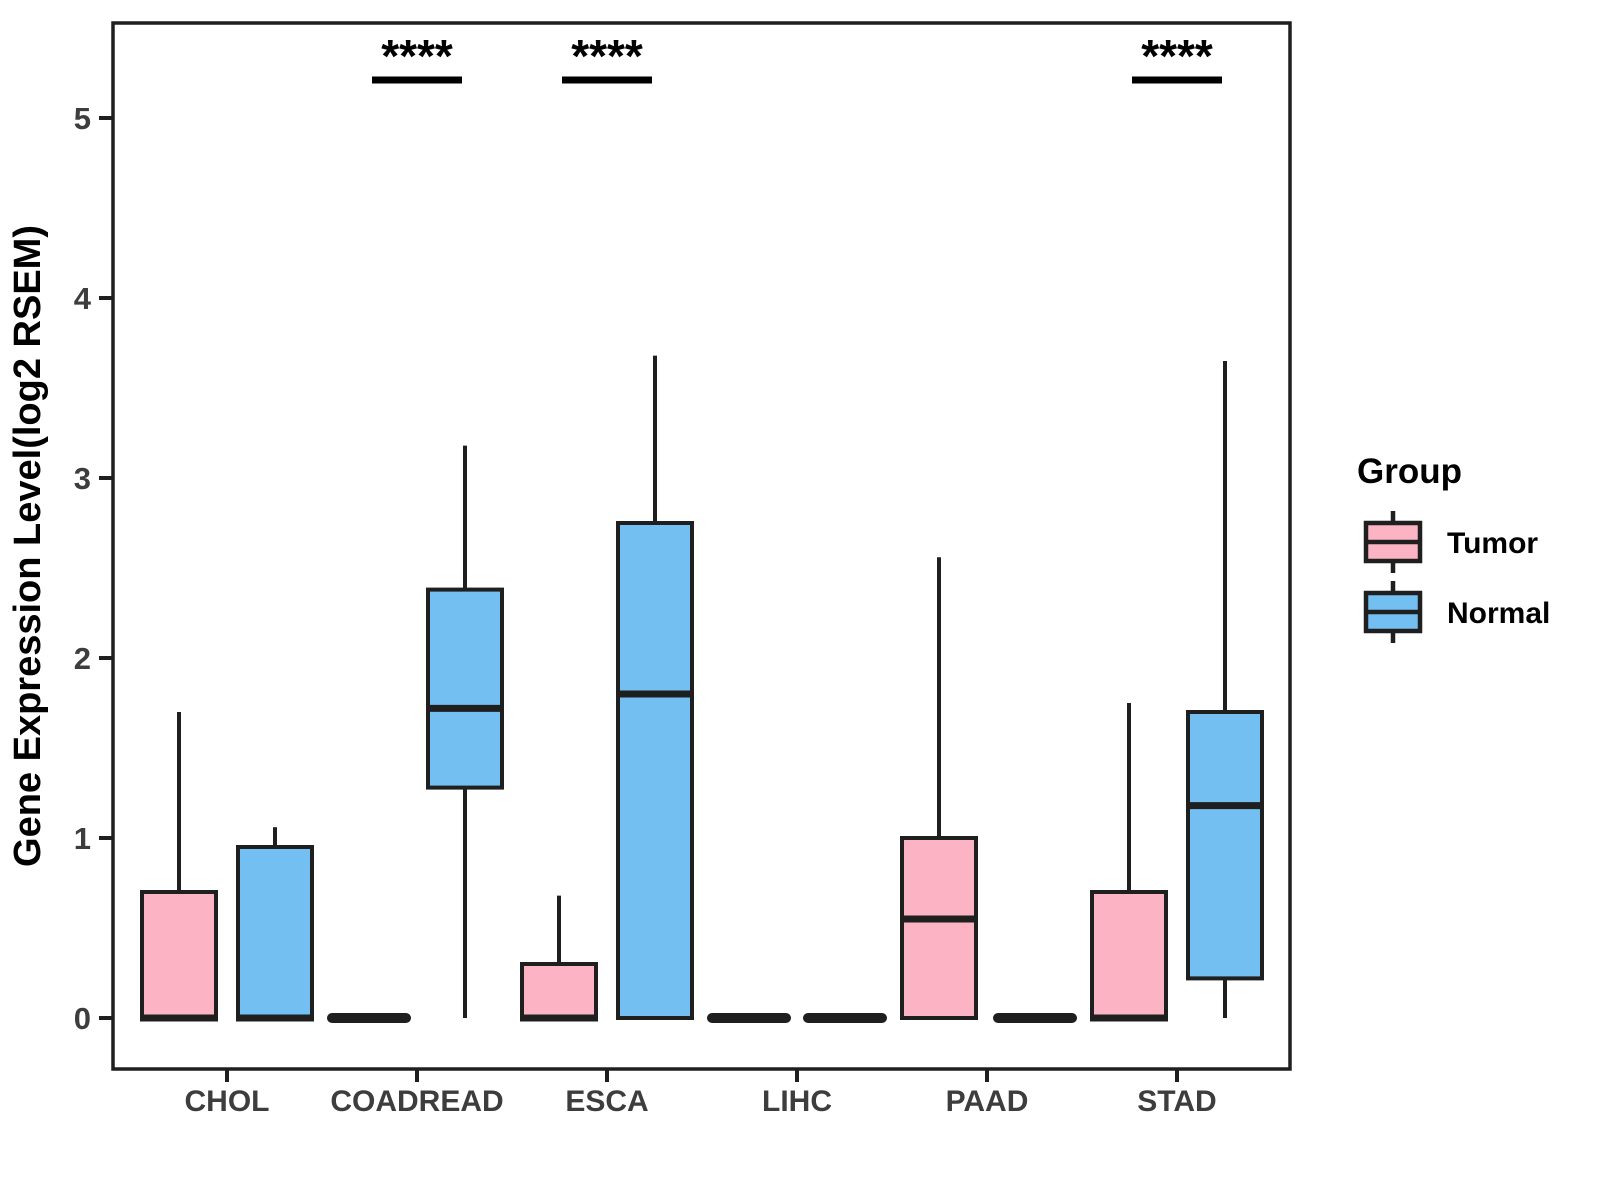  I want to click on x-tick-label: LIHC, so click(797, 1101).